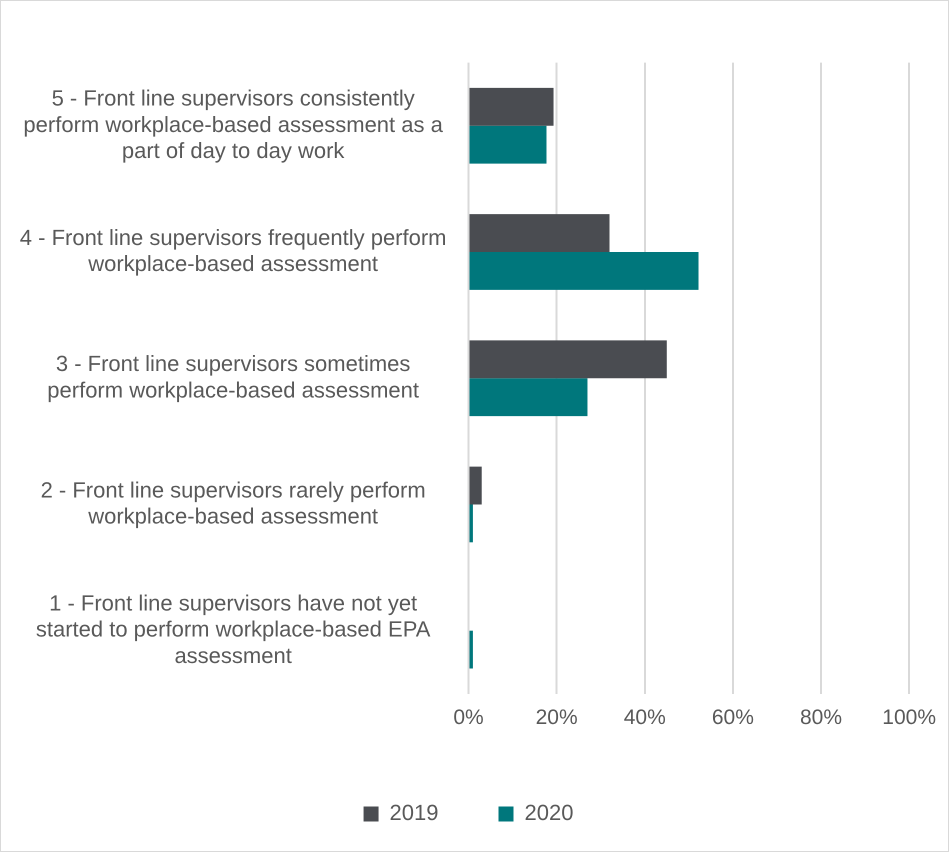  What do you see at coordinates (645, 718) in the screenshot?
I see `x-tick-label: 40%` at bounding box center [645, 718].